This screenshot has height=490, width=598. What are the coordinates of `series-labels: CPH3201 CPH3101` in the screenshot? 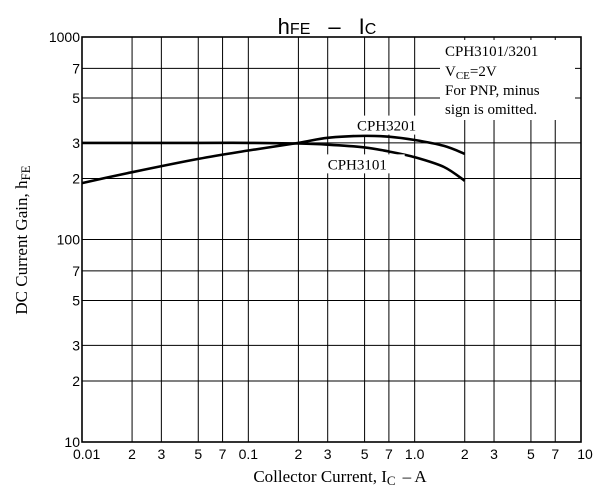 It's located at (379, 144).